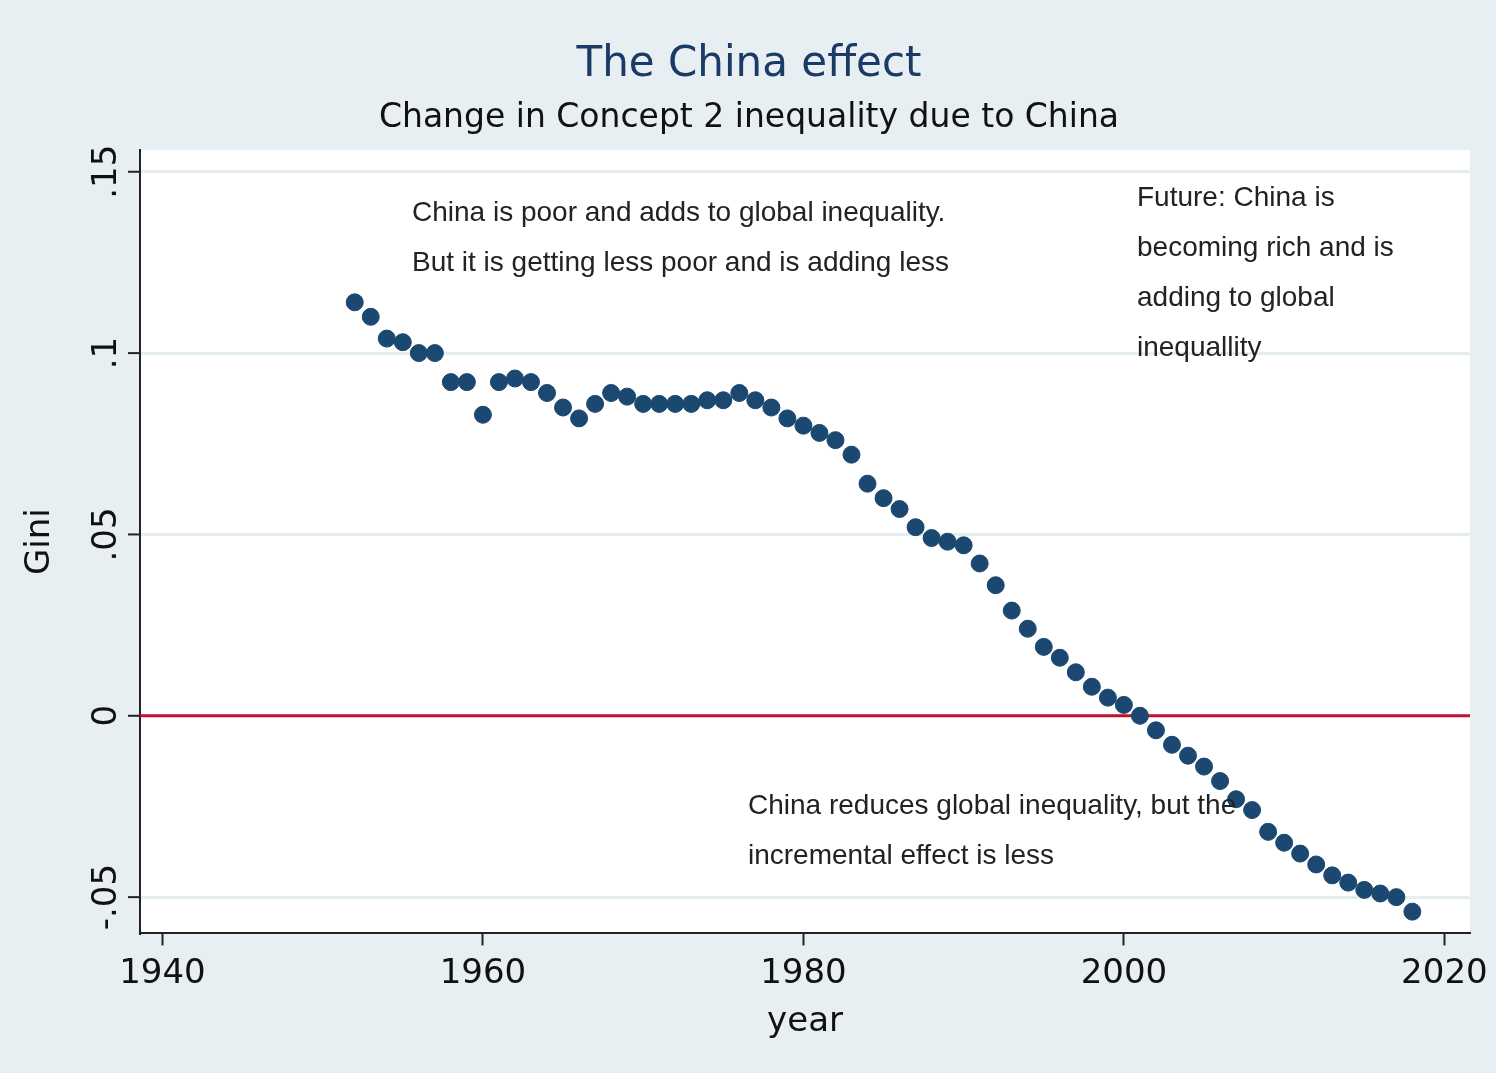  What do you see at coordinates (162, 970) in the screenshot?
I see `x-tick-label: 1940` at bounding box center [162, 970].